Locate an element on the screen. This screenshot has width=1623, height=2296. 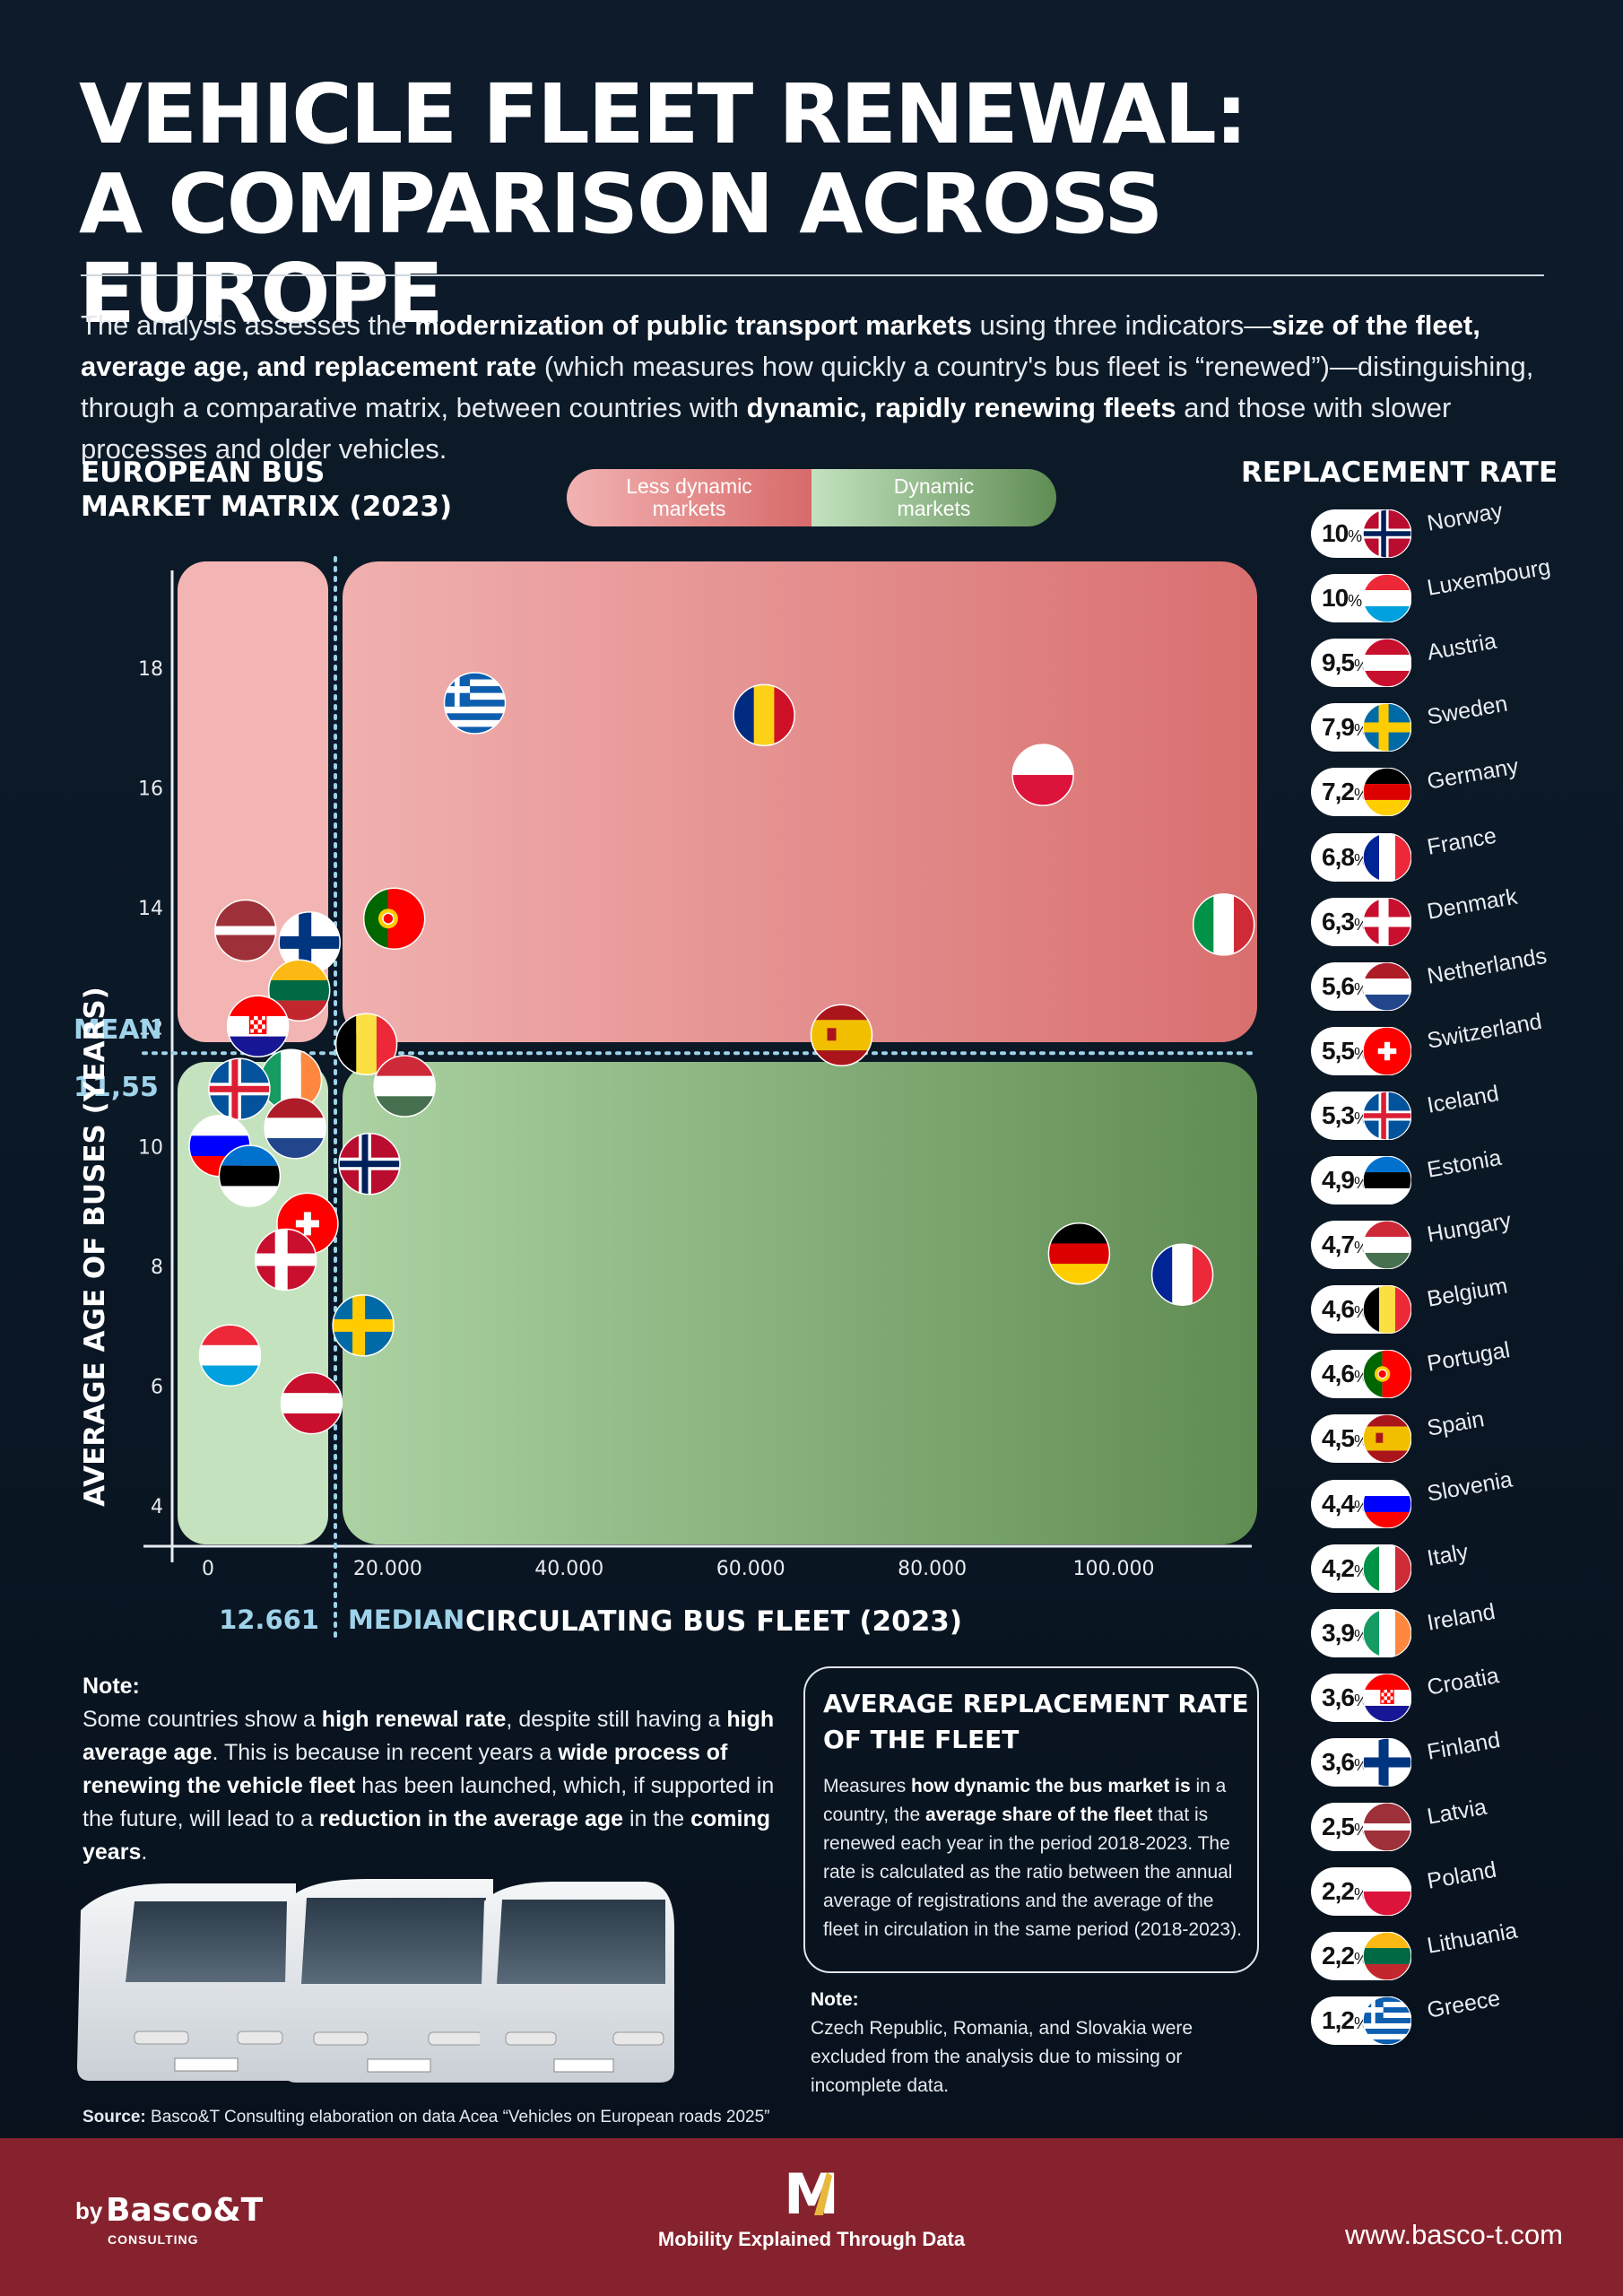
replacement-rate-title: REPLACEMENT RATE is located at coordinates (1399, 473).